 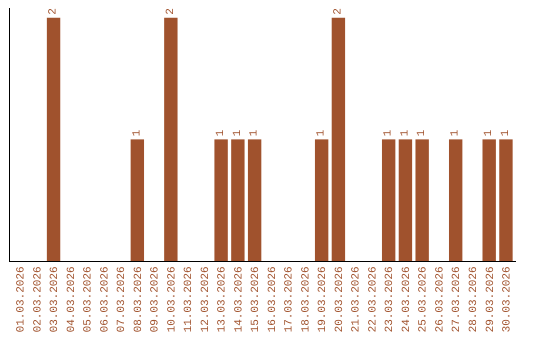 What do you see at coordinates (424, 299) in the screenshot?
I see `x-tick-label: 25.03.2026` at bounding box center [424, 299].